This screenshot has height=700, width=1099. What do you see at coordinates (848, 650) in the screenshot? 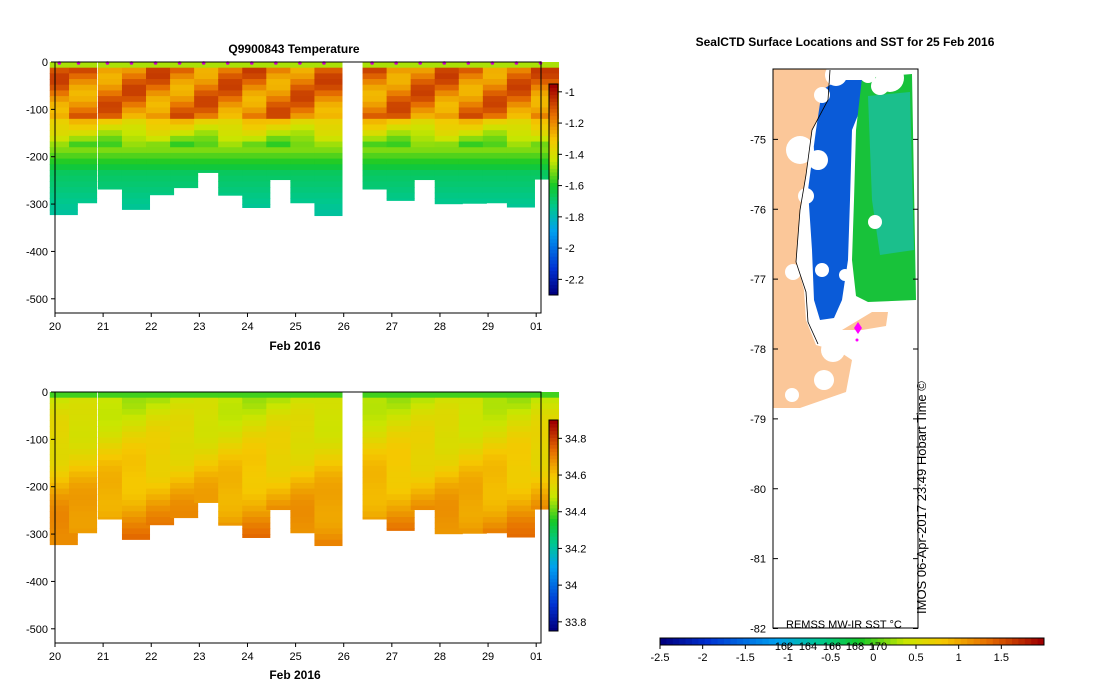
I see `sst-colorbar: -2.5 -2 -1.5 -1 -0.5 0 0.5 1 1.5` at bounding box center [848, 650].